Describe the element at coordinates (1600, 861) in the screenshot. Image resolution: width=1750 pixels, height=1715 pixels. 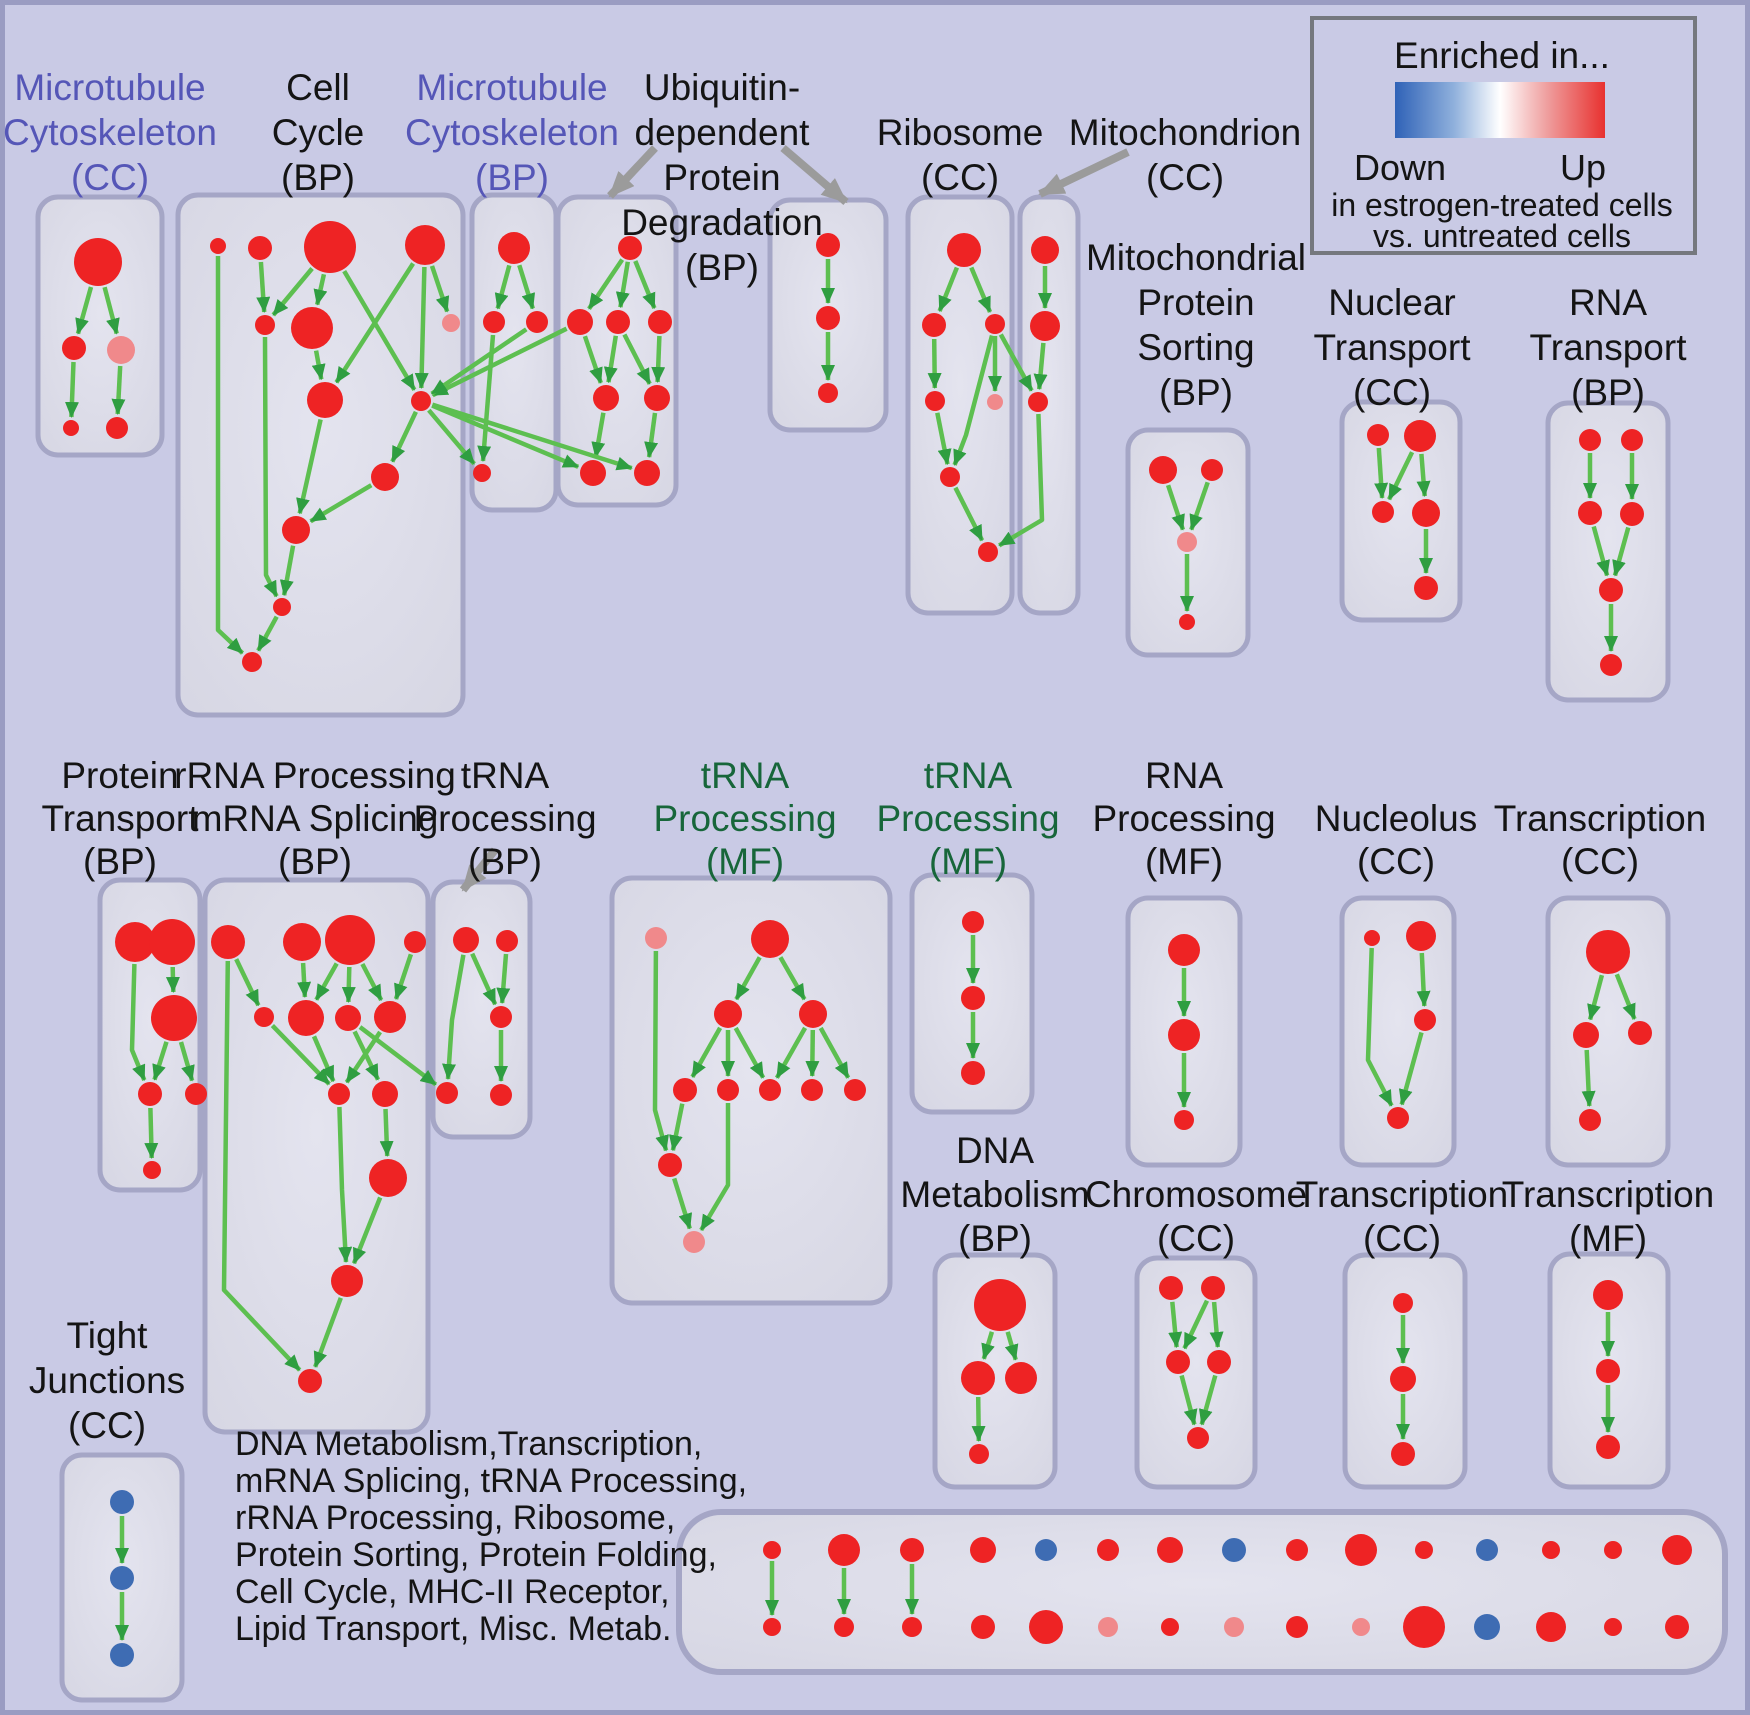
I see `transcription-cc-mid-label-line-1: (CC)` at that location.